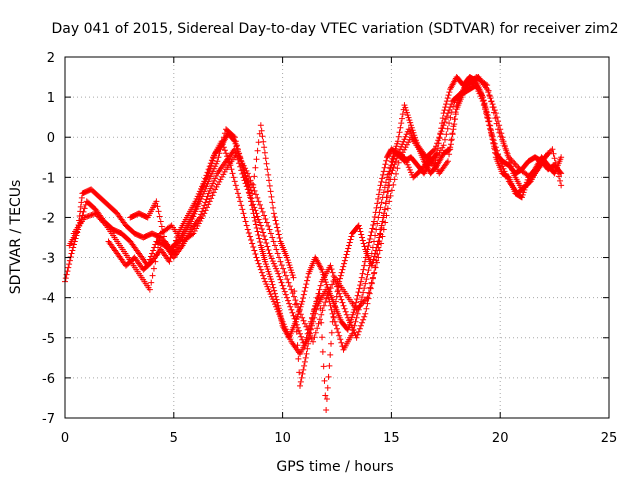 The image size is (640, 480). Describe the element at coordinates (609, 438) in the screenshot. I see `x-tick-label: 25` at that location.